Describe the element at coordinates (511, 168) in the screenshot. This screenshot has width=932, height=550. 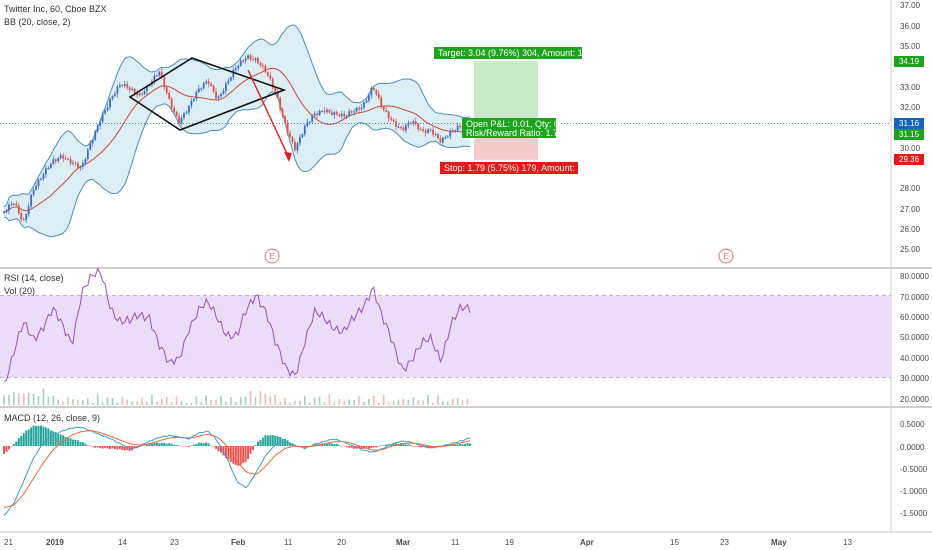
I see `stop-box: Stop: 1.79 (5.75%) 179, Amount: 1` at that location.